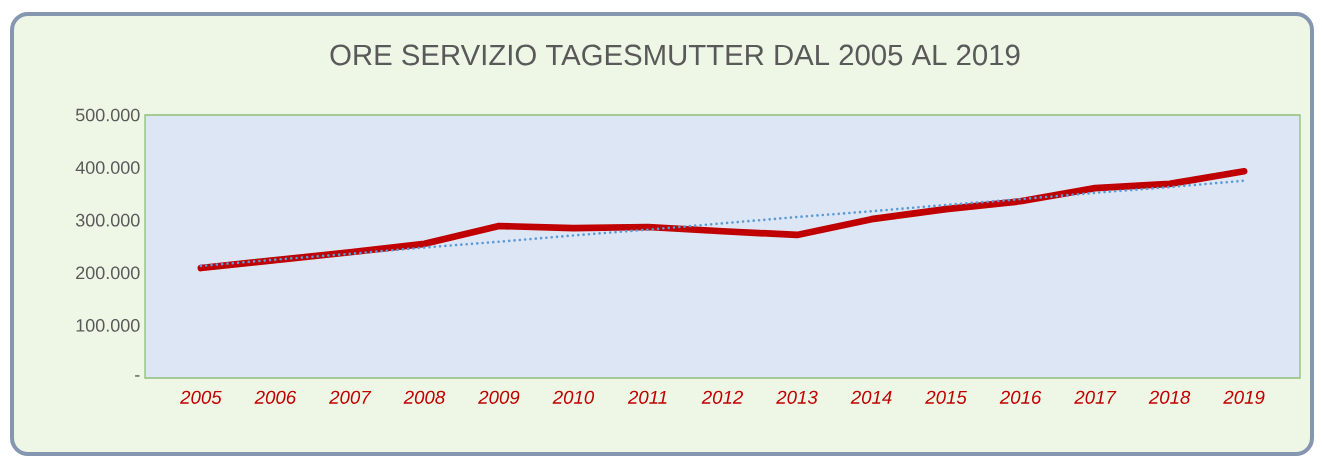 The width and height of the screenshot is (1322, 456). I want to click on y-tick-label: 200.000, so click(108, 273).